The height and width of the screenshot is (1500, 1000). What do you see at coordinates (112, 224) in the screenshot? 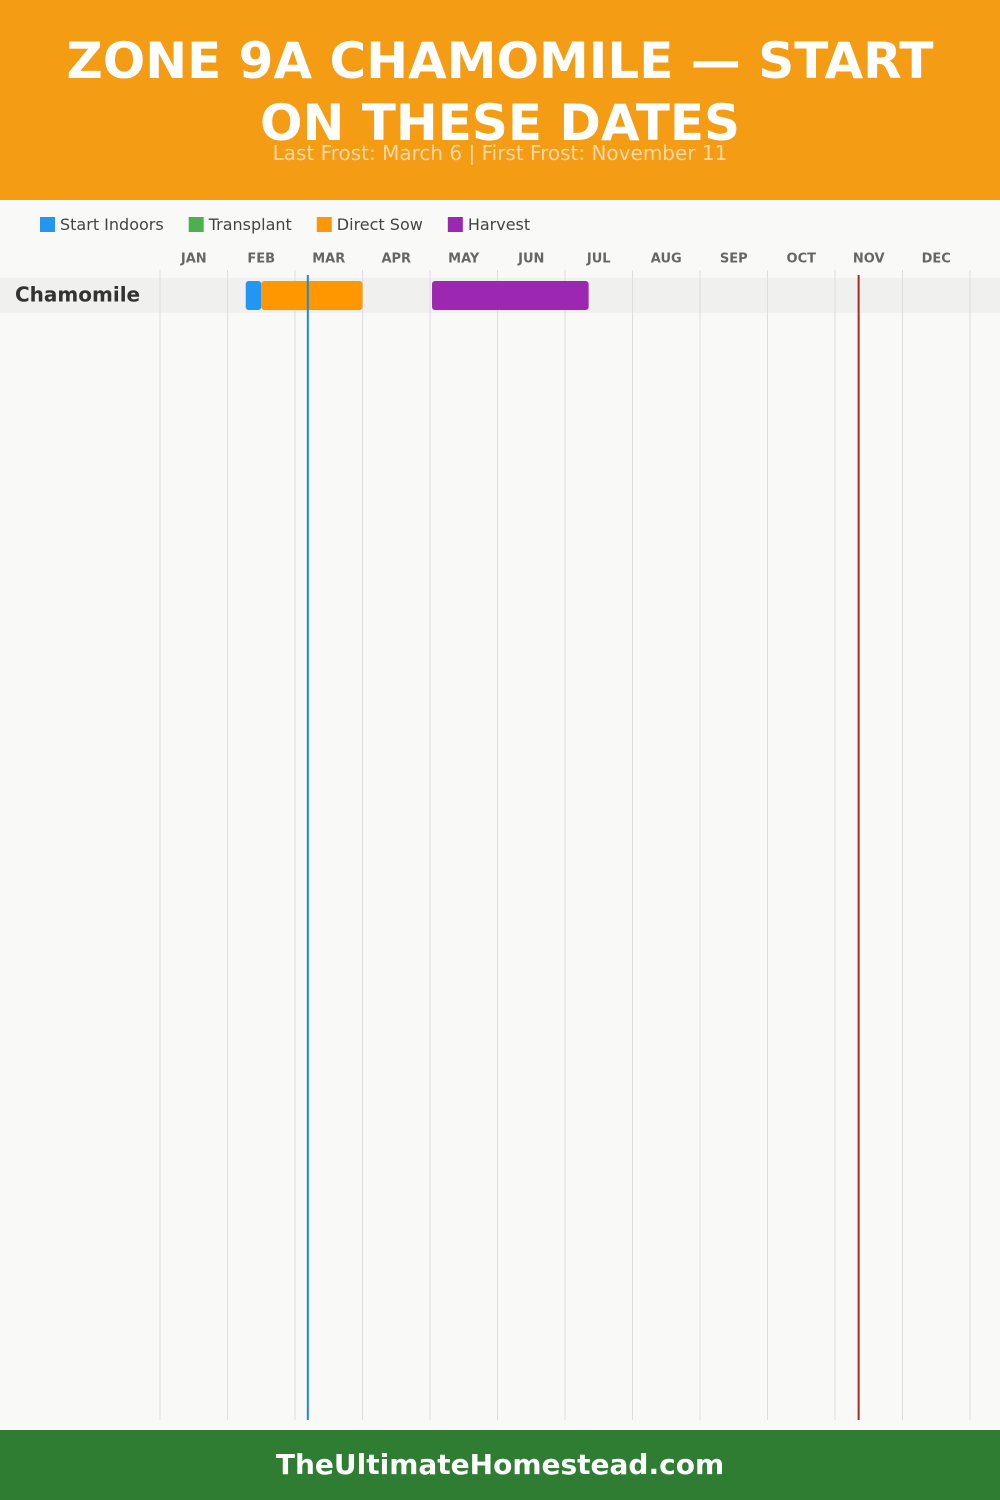
I see `legend-label: Start Indoors` at bounding box center [112, 224].